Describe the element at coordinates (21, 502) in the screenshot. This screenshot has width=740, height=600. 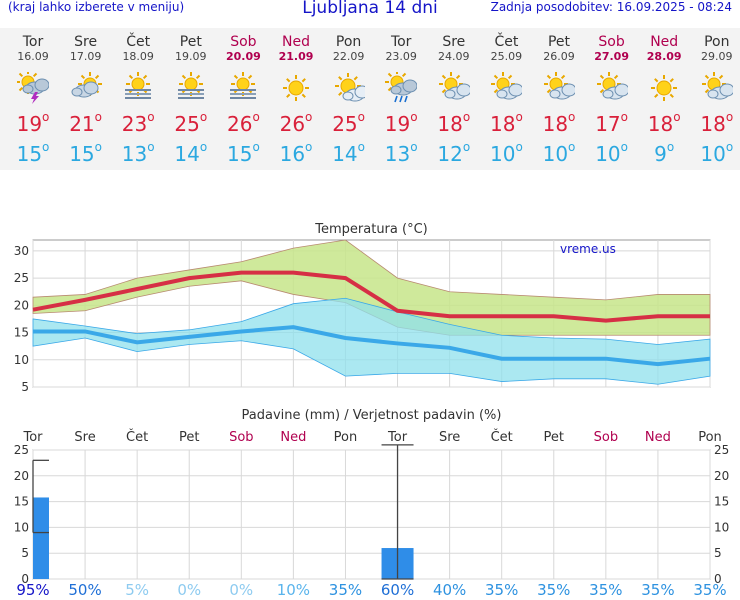
I see `y-tick-label-left: 15` at that location.